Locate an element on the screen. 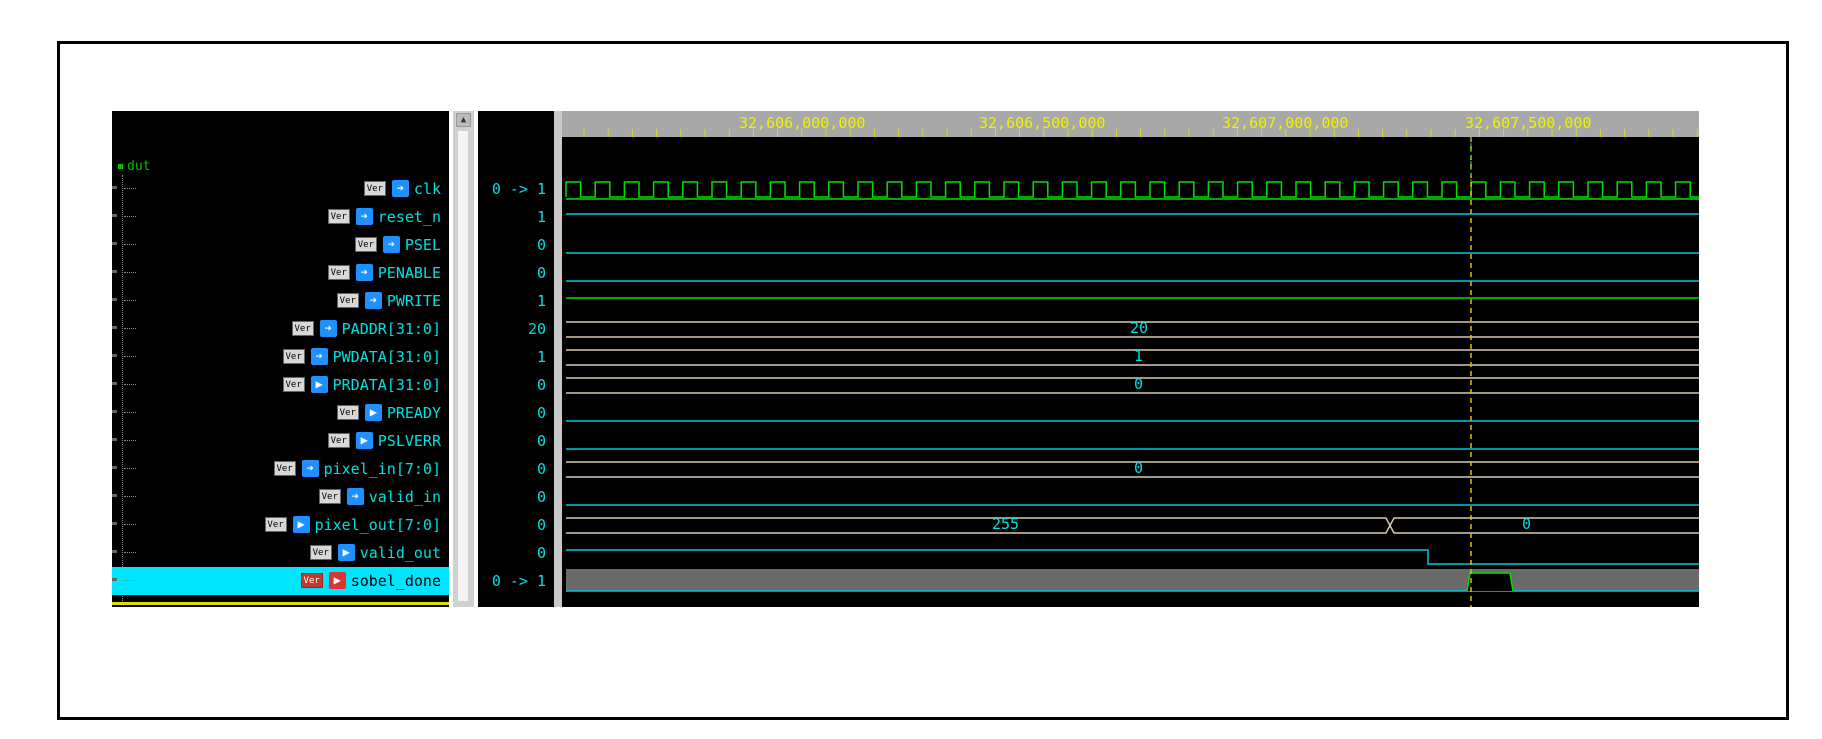 This screenshot has height=739, width=1822. signal-row-pixel-out: pixel_out[7:0] ▶ Ver is located at coordinates (280, 525).